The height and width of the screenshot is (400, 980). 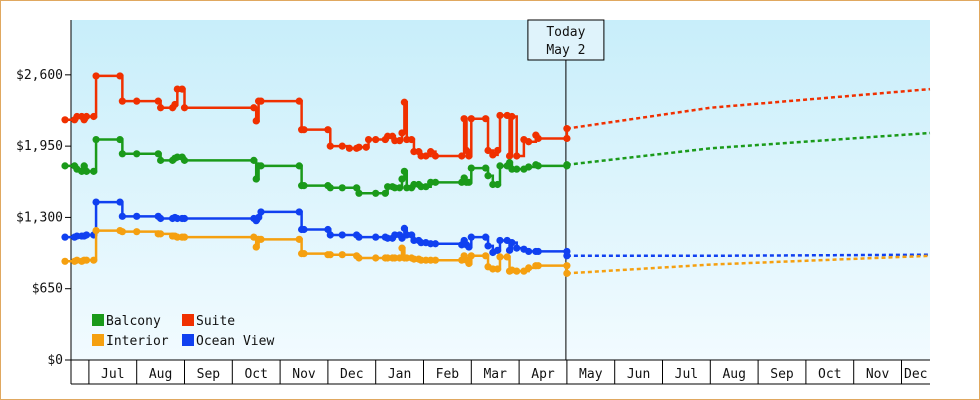 I want to click on legend-label-suite: Suite, so click(x=215, y=321).